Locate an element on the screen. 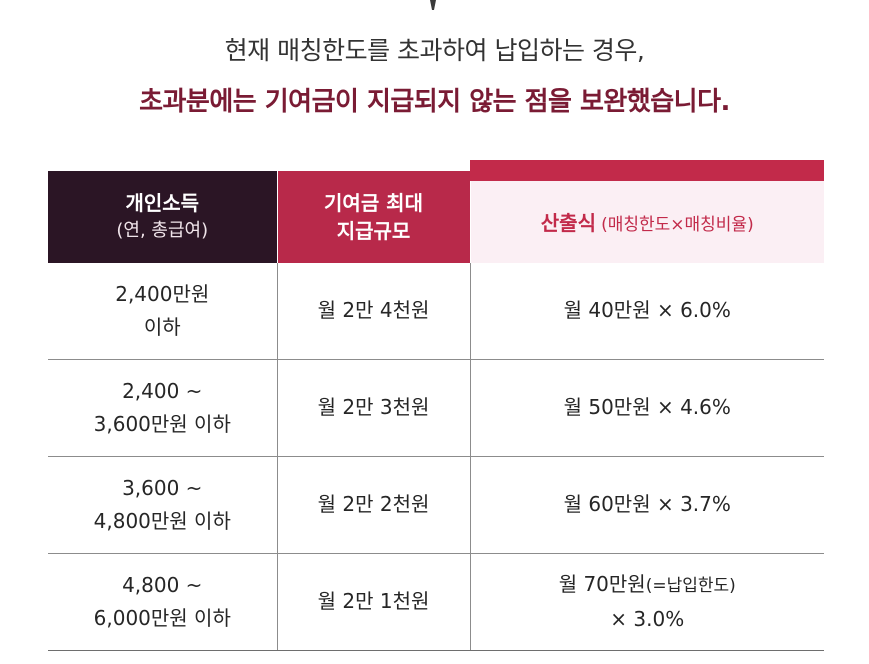 This screenshot has height=664, width=869. formula-line-1: 월 60만원 × 3.7% is located at coordinates (647, 504).